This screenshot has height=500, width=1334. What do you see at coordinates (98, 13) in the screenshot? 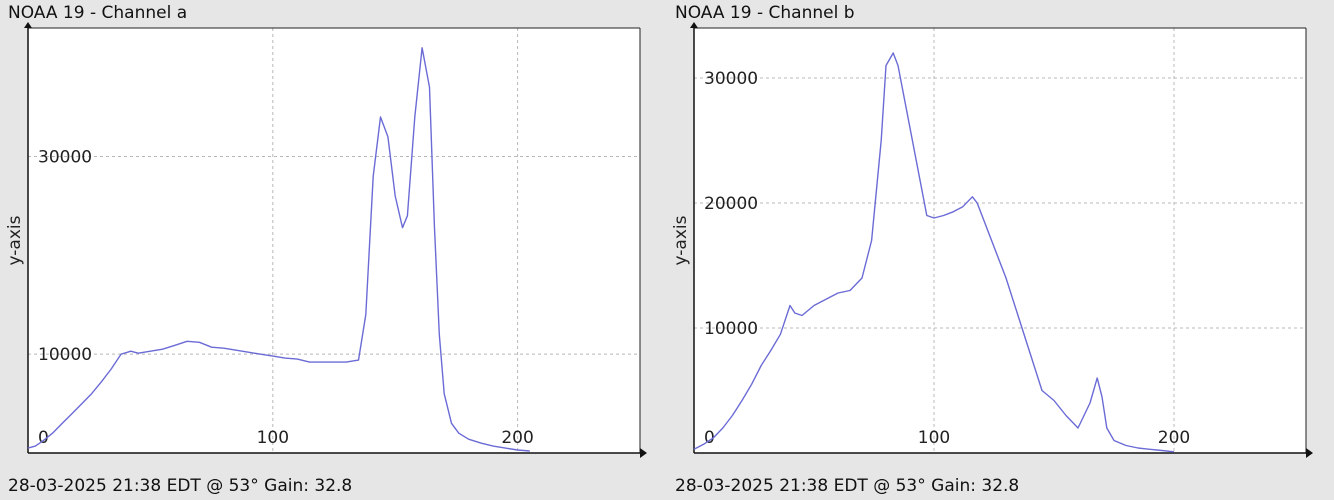
I see `chart-title-a: NOAA 19 - Channel a` at bounding box center [98, 13].